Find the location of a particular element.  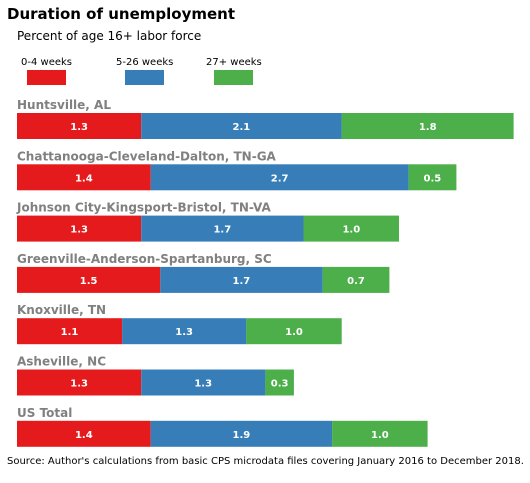

data-label: 0.3 is located at coordinates (280, 384).